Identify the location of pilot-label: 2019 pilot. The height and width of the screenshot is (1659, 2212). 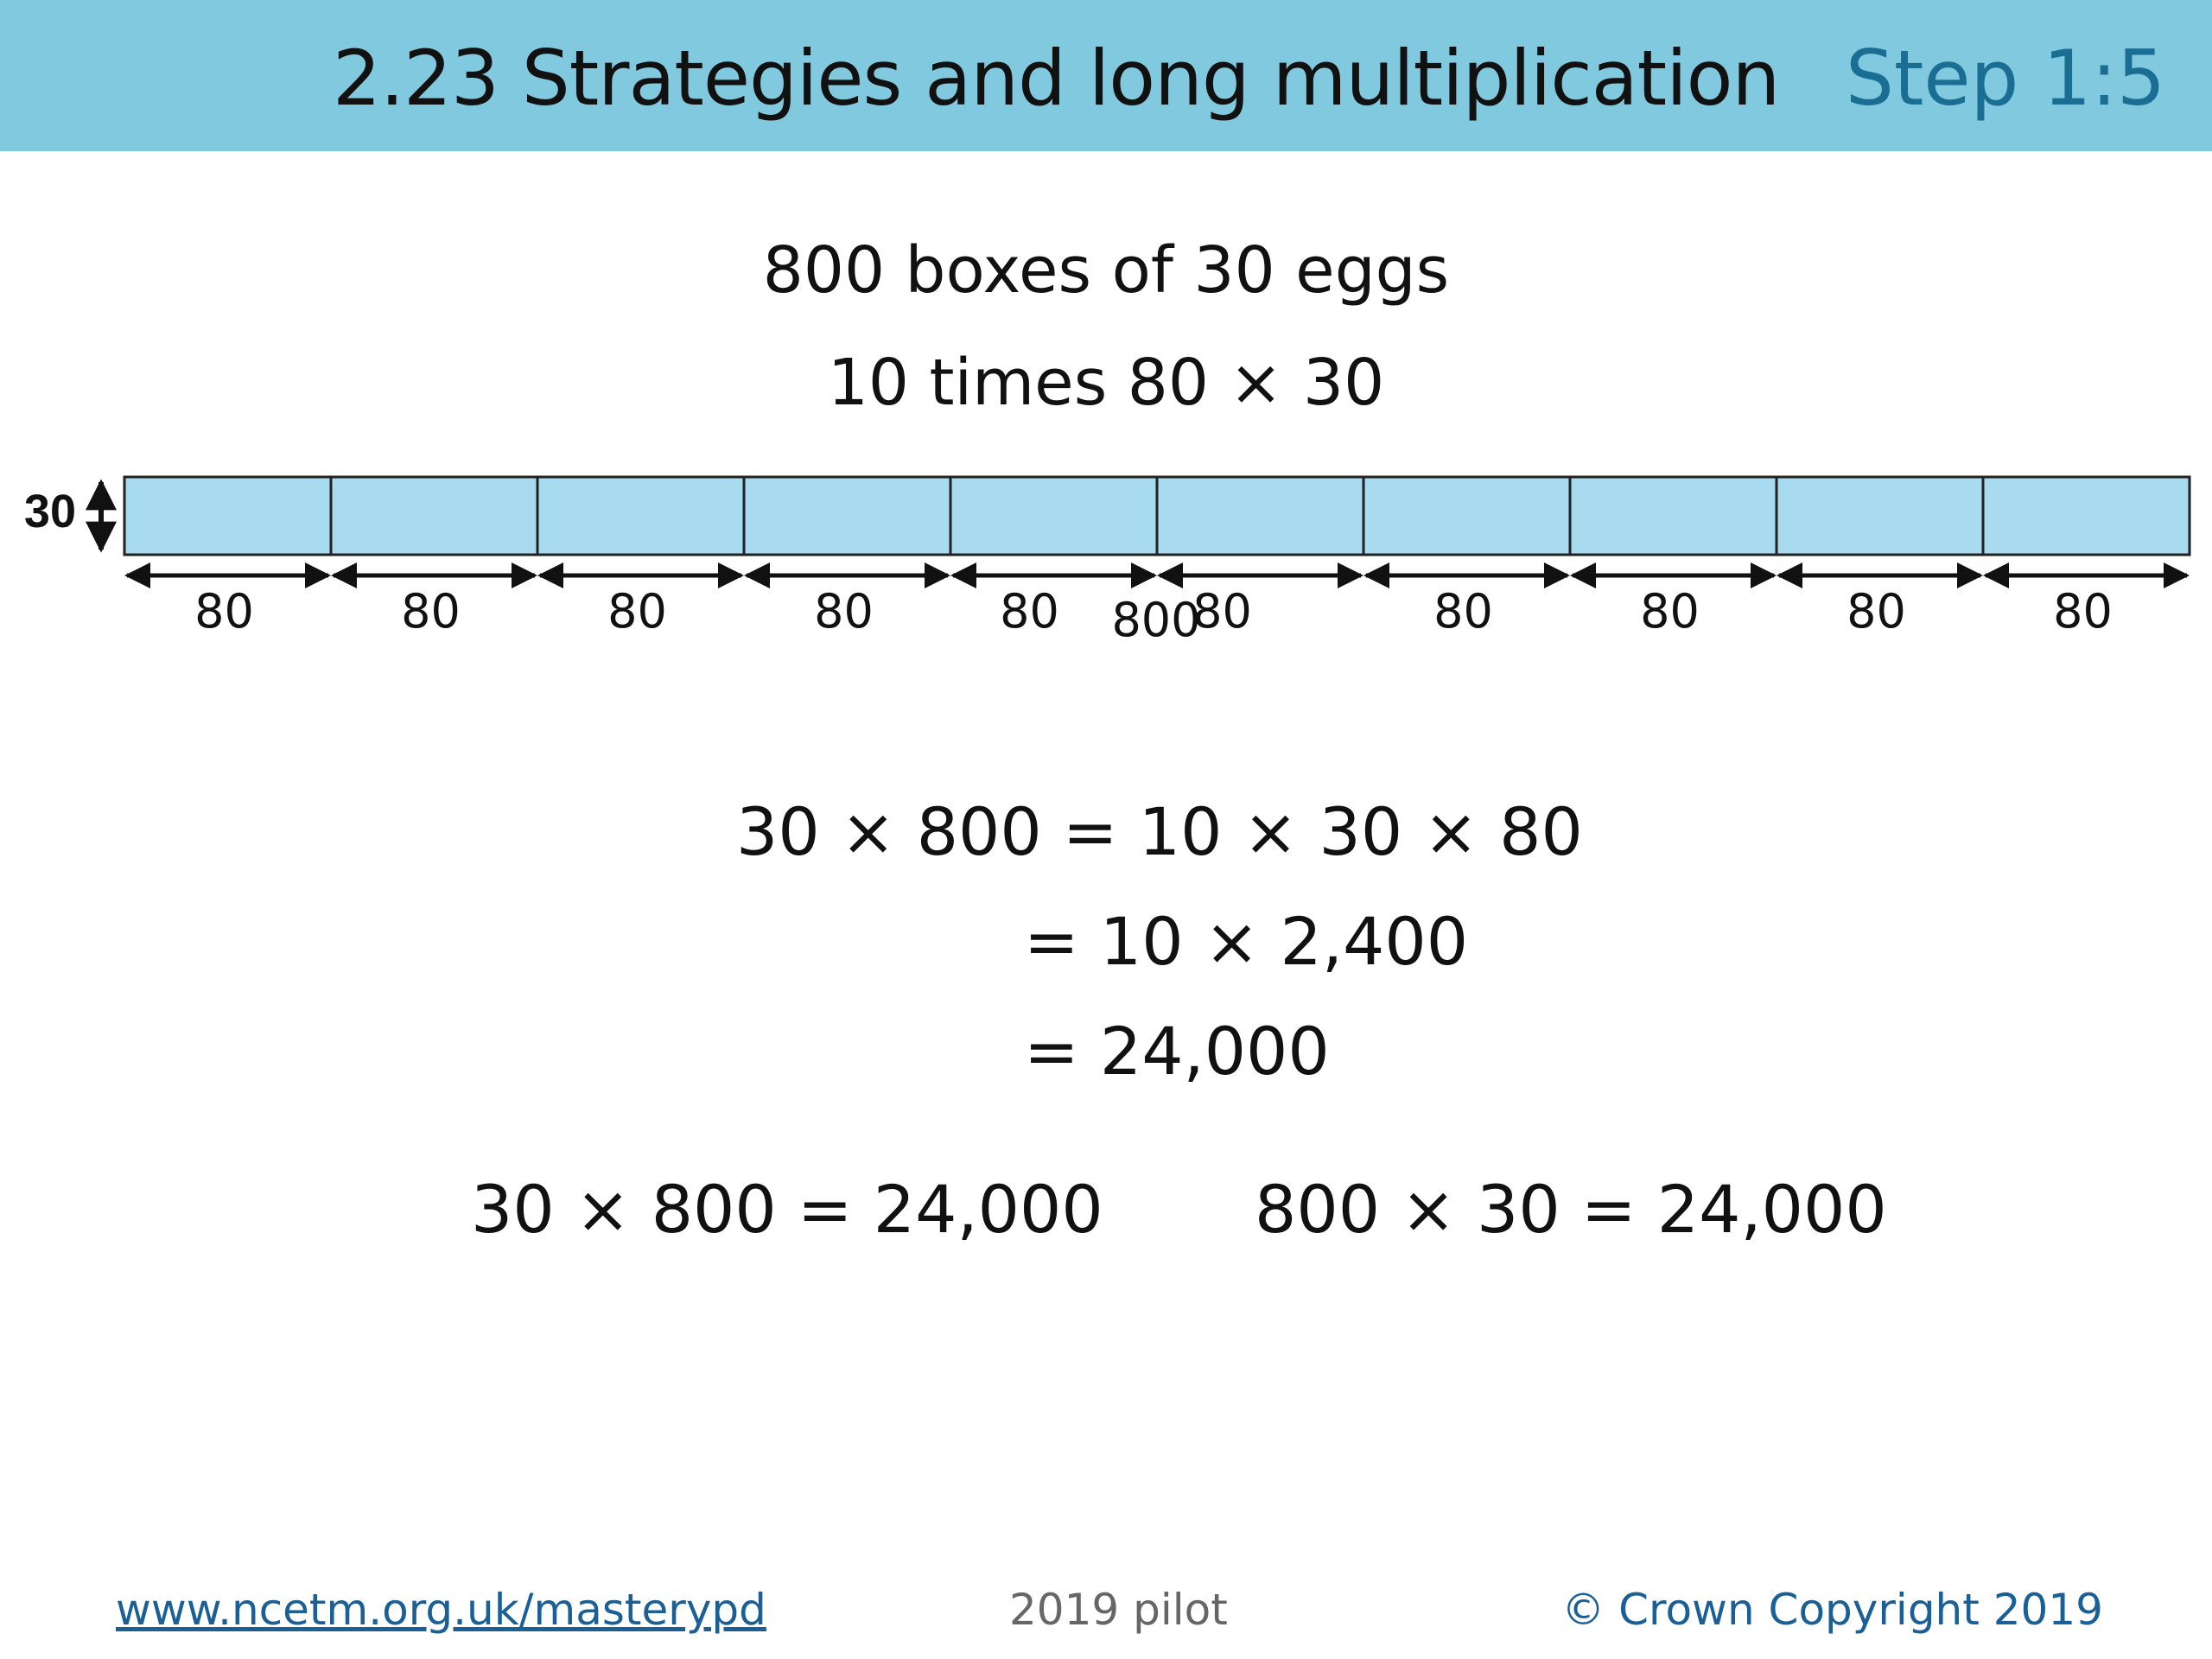
(1118, 1610).